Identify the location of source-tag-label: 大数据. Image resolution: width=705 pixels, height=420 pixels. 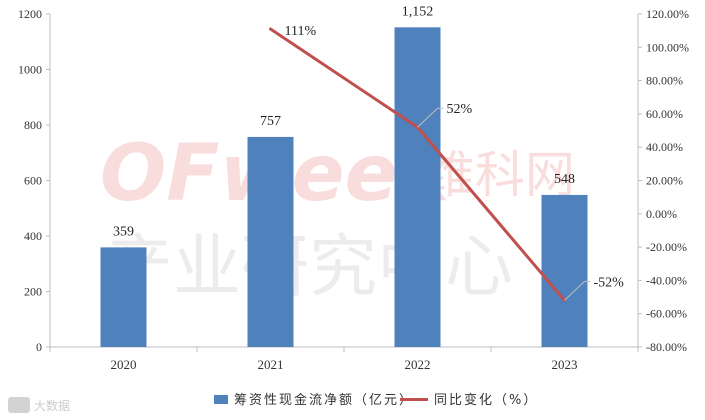
(52, 405).